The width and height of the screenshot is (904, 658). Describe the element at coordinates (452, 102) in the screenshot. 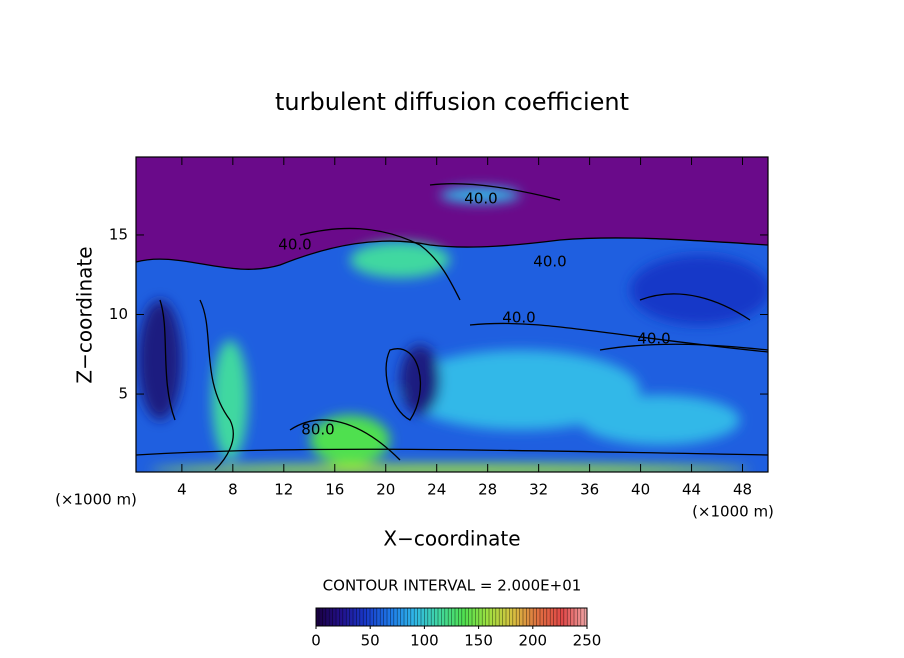

I see `chart-title: turbulent diffusion coefficient` at that location.